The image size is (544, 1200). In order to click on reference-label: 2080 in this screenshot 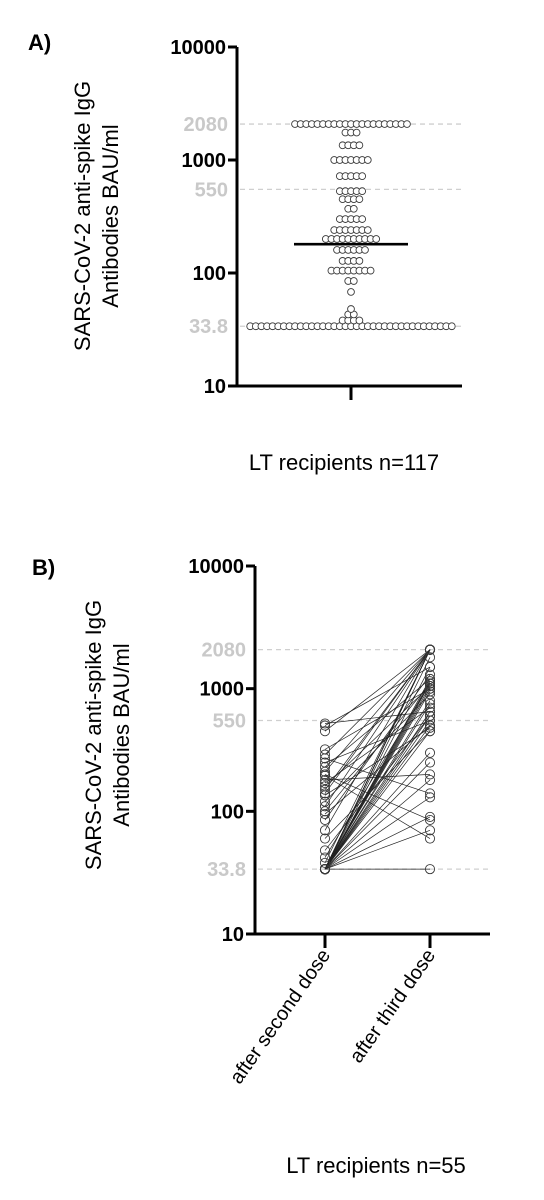, I will do `click(206, 125)`.